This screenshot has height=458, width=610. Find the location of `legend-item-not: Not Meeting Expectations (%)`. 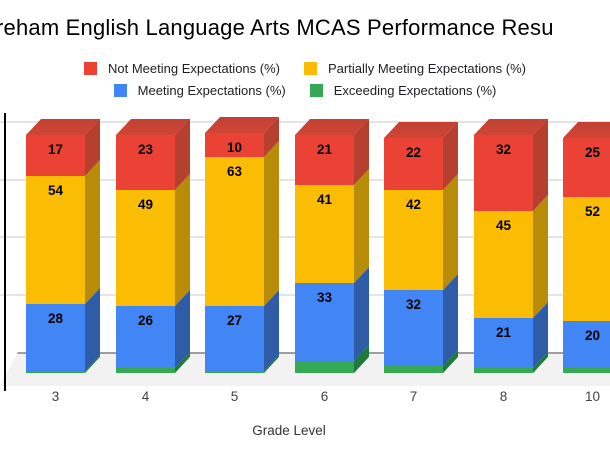

legend-item-not: Not Meeting Expectations (%) is located at coordinates (182, 68).